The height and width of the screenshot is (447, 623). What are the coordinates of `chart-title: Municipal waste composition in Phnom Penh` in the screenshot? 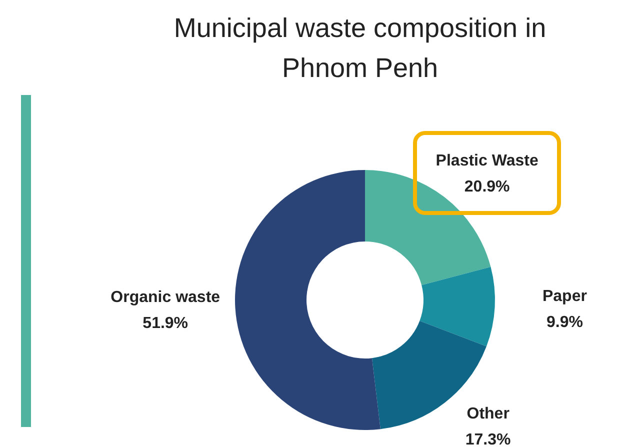 It's located at (360, 48).